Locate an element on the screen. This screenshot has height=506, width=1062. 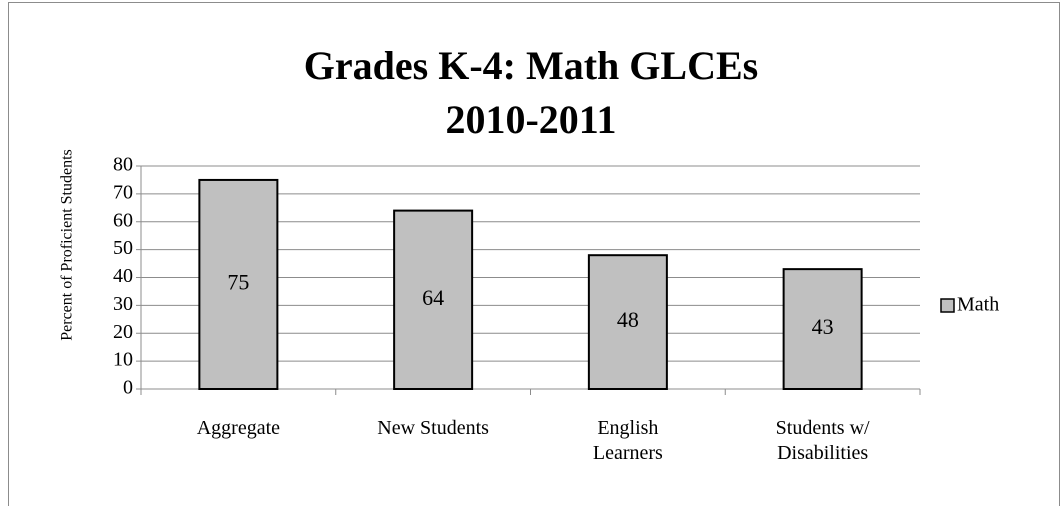
chart-title: Grades K-4: Math GLCEs is located at coordinates (531, 65).